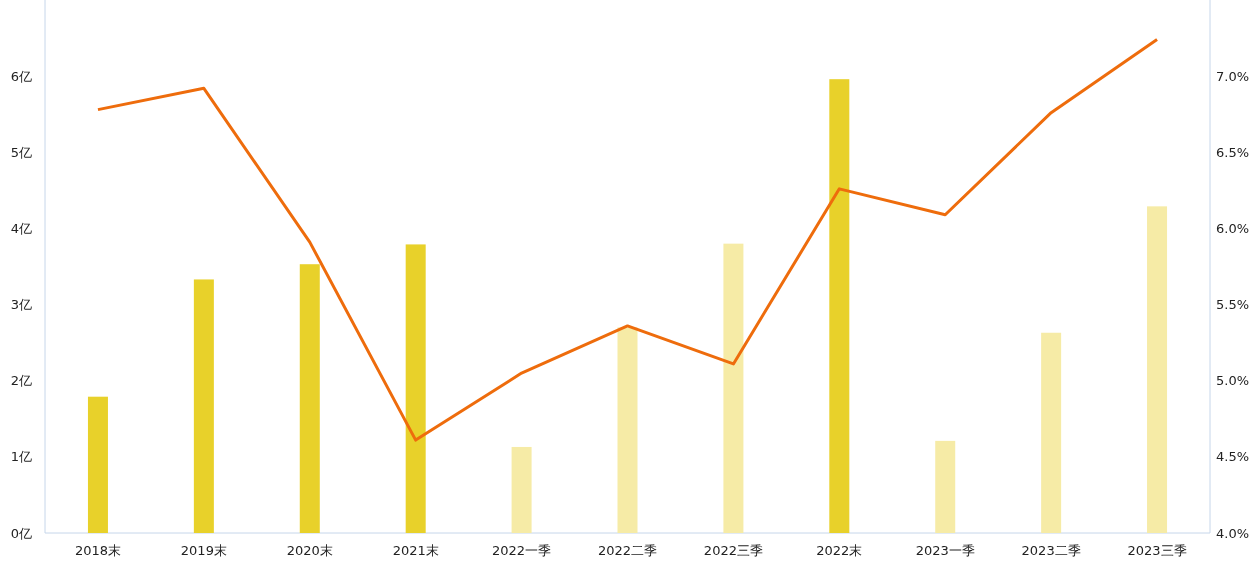 This screenshot has height=567, width=1255. I want to click on y-tick-label: 3亿, so click(21, 305).